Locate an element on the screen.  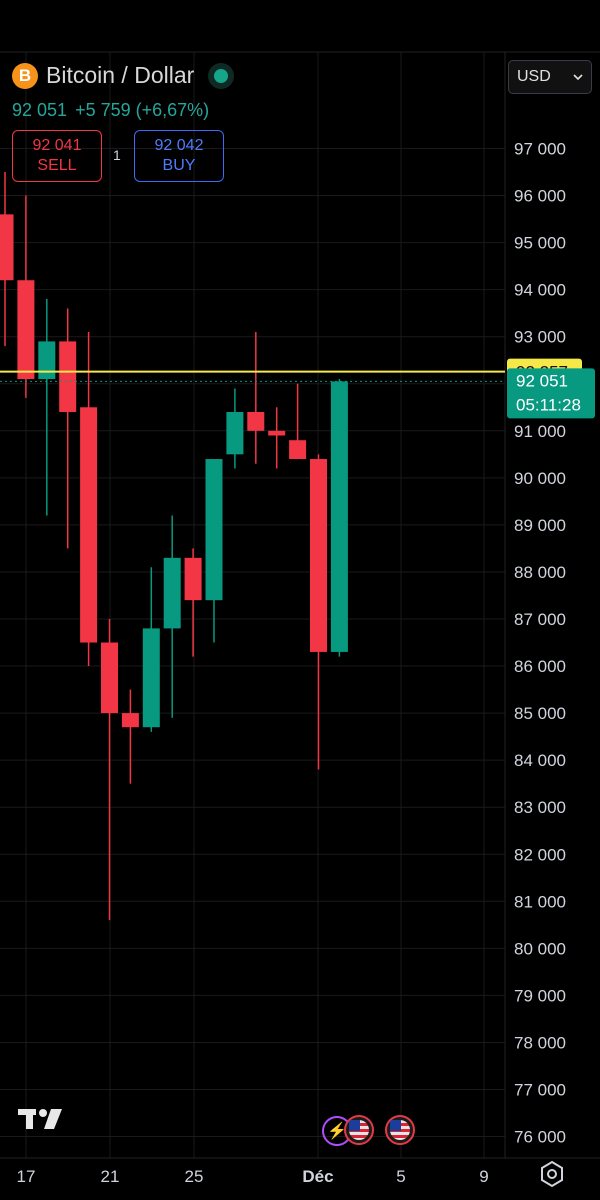
y-tick-label: 85 000 is located at coordinates (540, 713).